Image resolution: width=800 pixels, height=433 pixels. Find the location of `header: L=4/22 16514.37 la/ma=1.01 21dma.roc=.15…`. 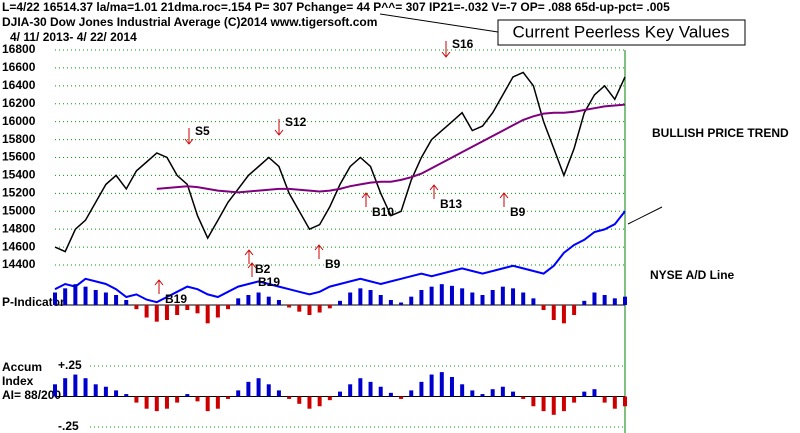

header: L=4/22 16514.37 la/ma=1.01 21dma.roc=.15… is located at coordinates (336, 7).